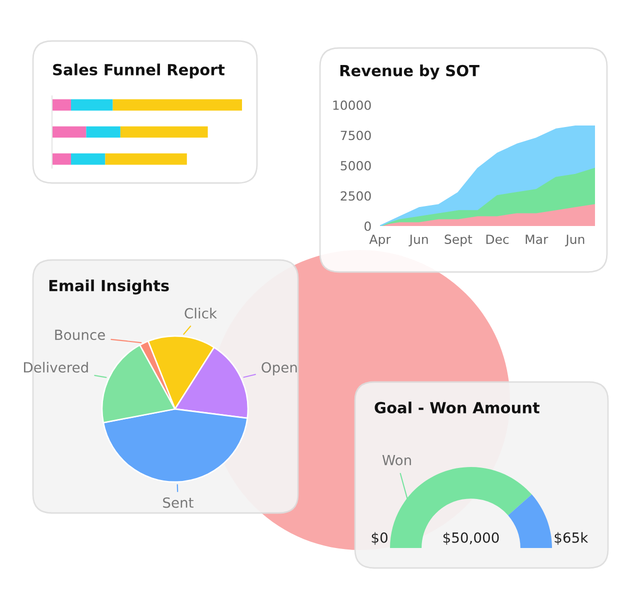  Describe the element at coordinates (571, 538) in the screenshot. I see `text: $65k` at that location.